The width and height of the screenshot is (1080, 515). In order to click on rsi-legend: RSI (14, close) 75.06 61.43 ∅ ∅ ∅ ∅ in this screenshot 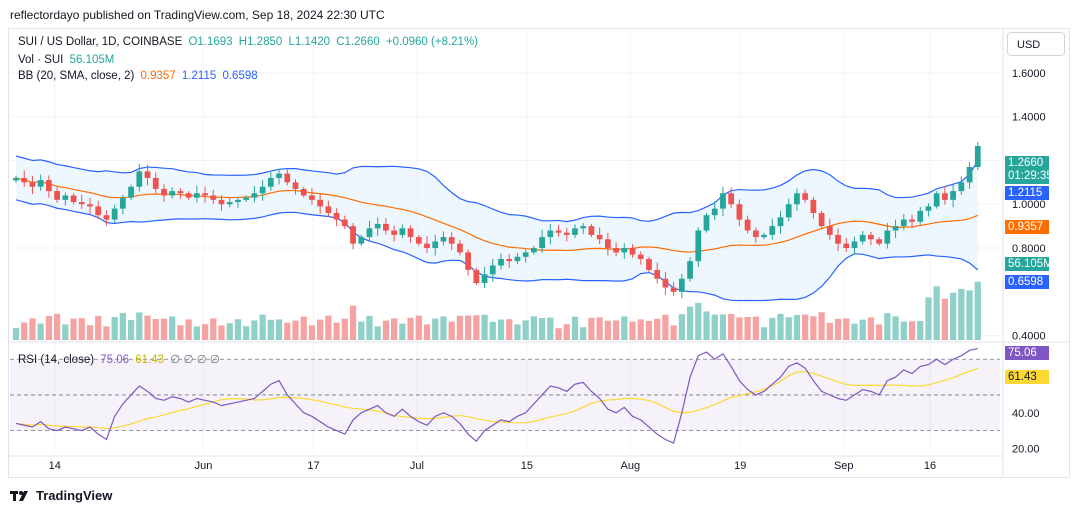, I will do `click(120, 359)`.